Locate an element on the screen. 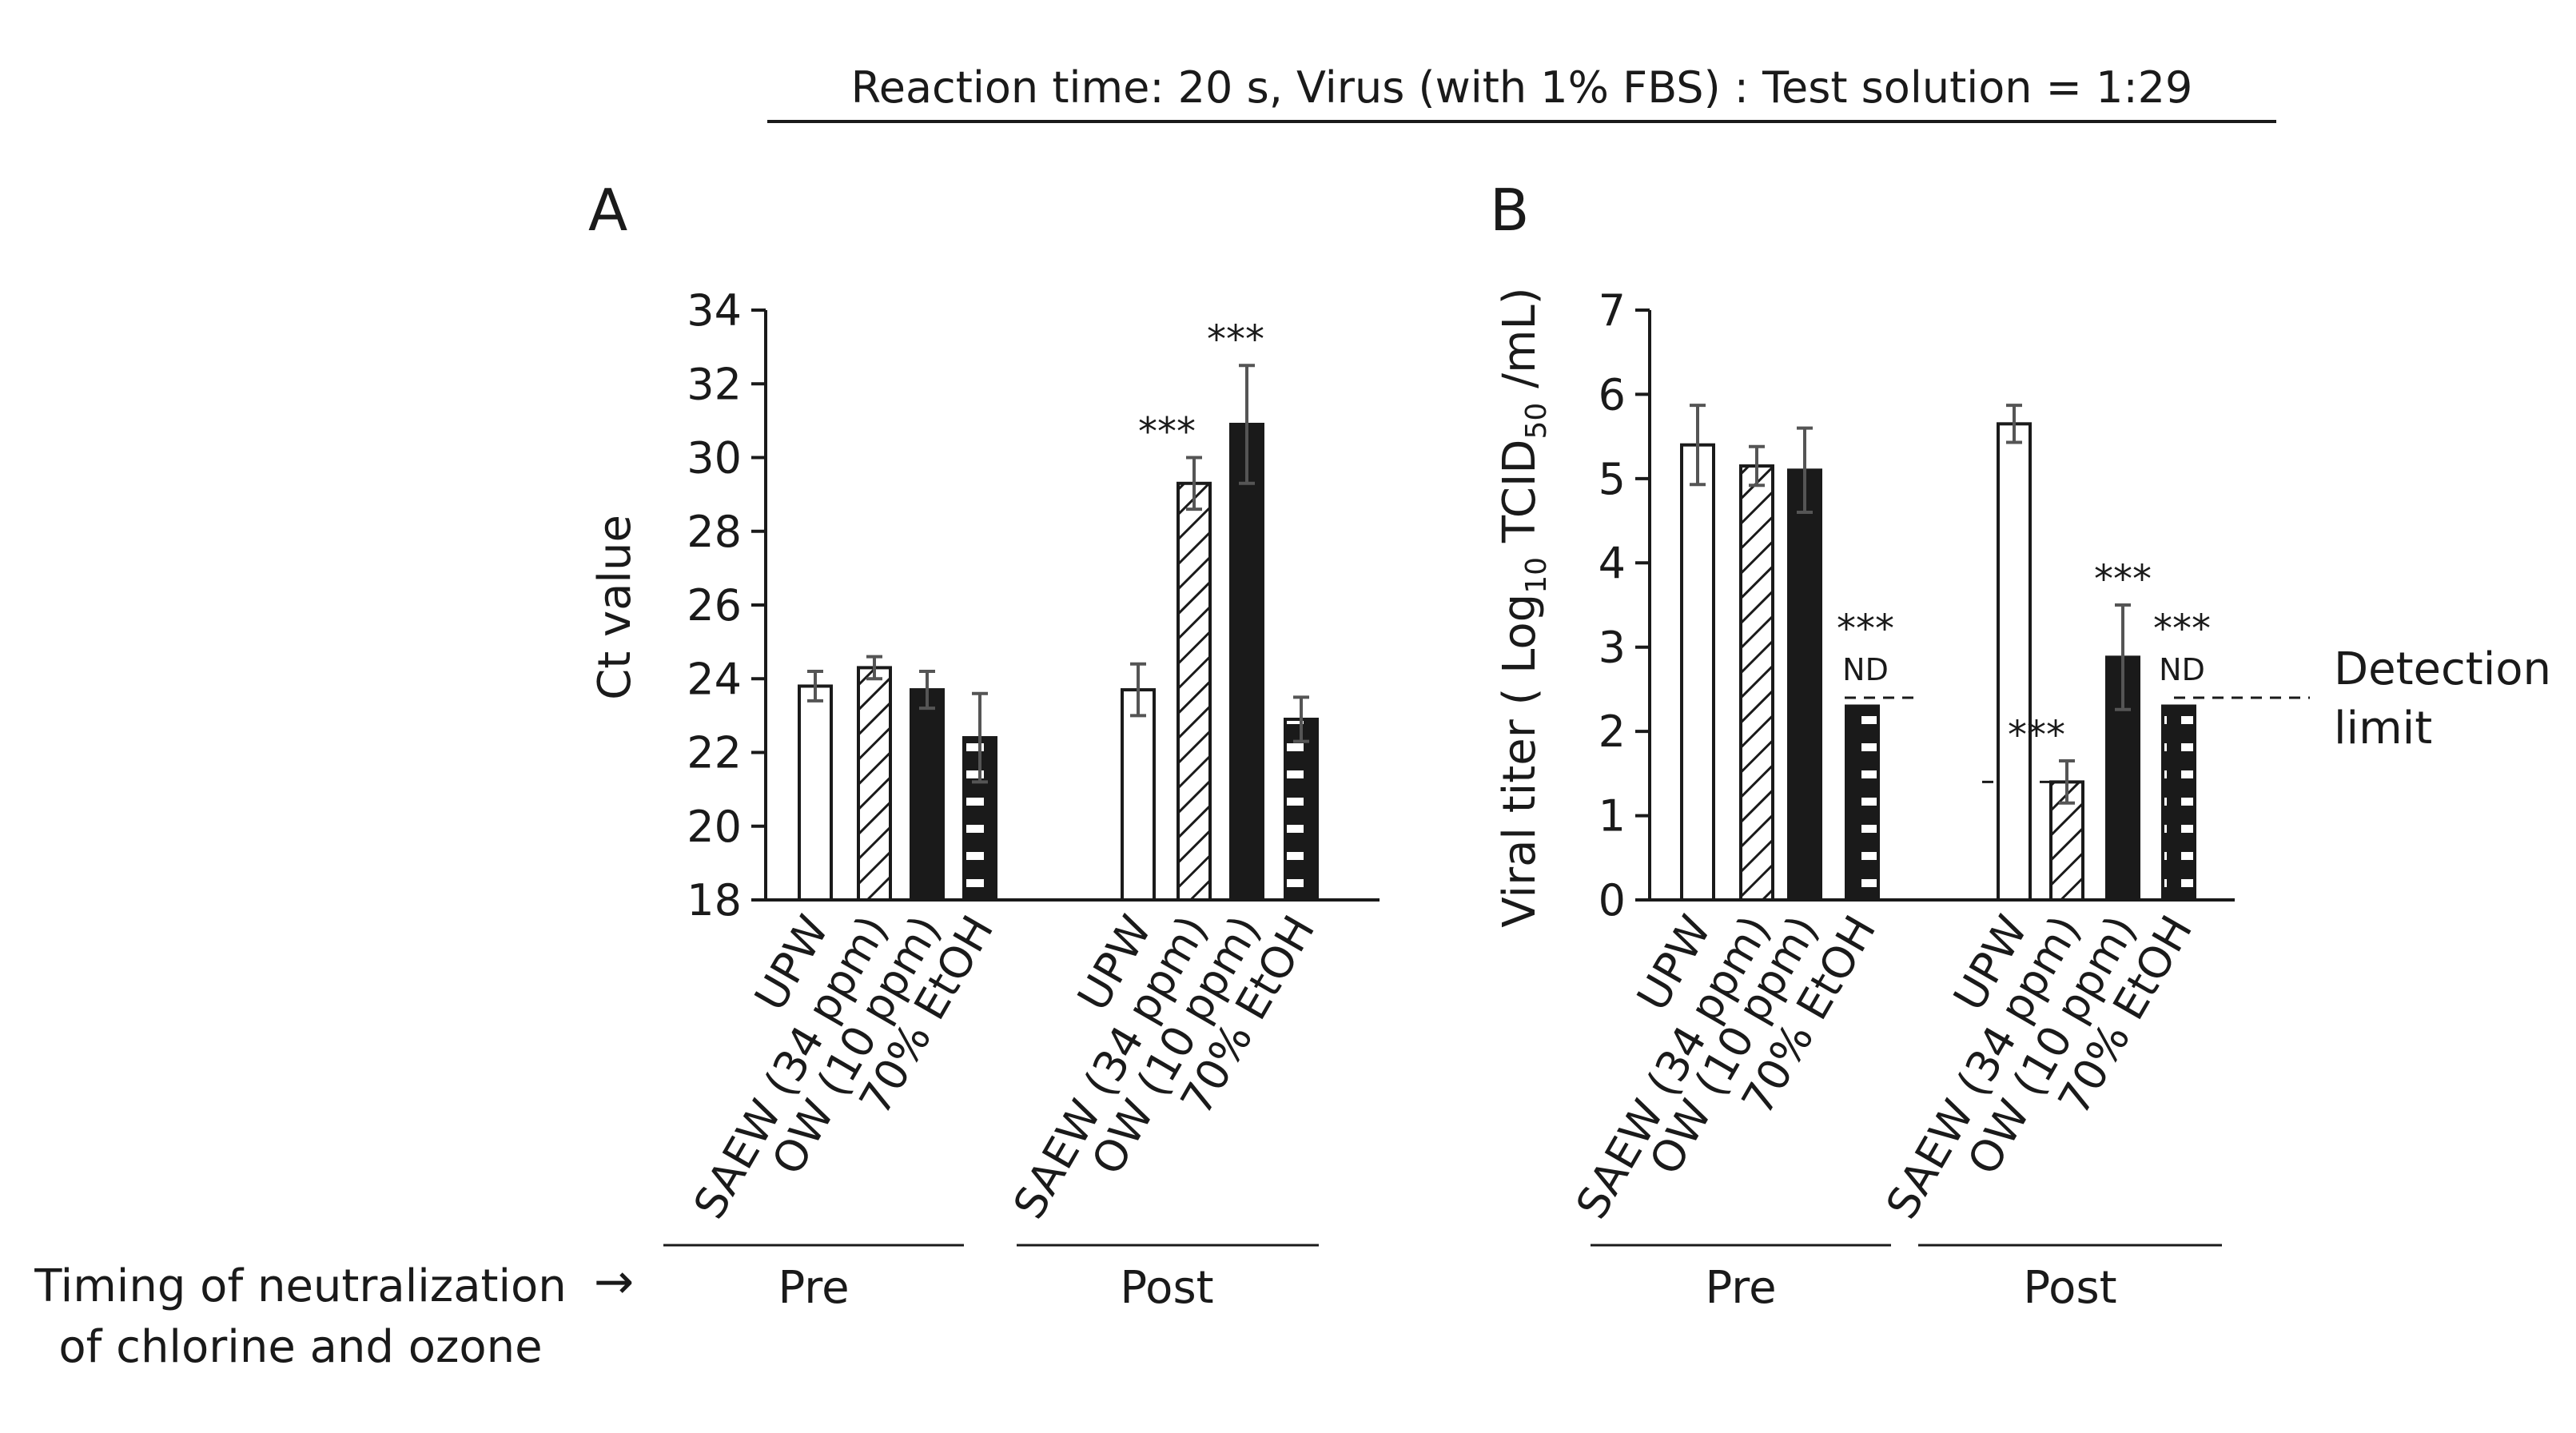 The image size is (2576, 1433). panel-b-detection-limits is located at coordinates (2077, 739).